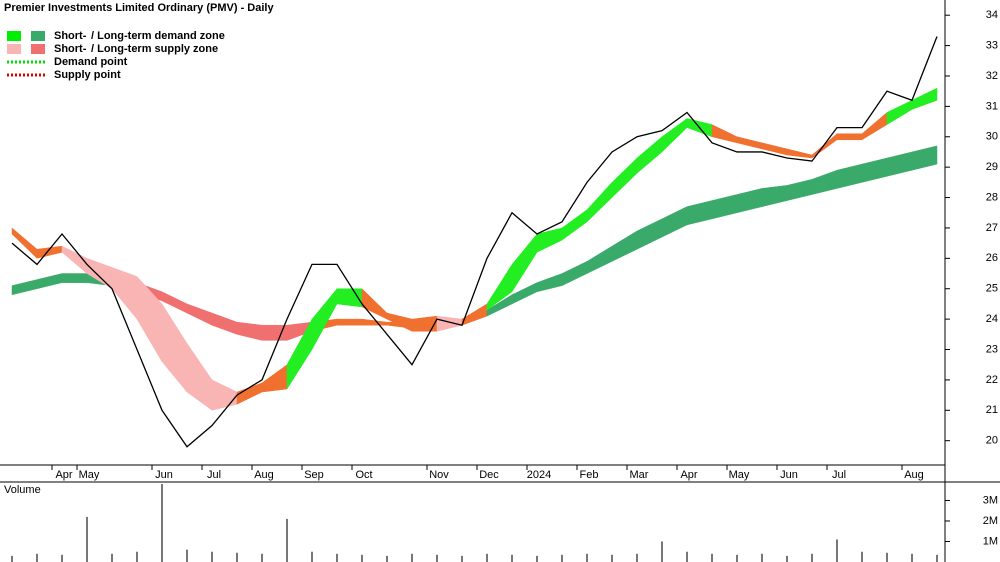 This screenshot has width=1000, height=562. Describe the element at coordinates (992, 106) in the screenshot. I see `y-tick-label: 31` at that location.